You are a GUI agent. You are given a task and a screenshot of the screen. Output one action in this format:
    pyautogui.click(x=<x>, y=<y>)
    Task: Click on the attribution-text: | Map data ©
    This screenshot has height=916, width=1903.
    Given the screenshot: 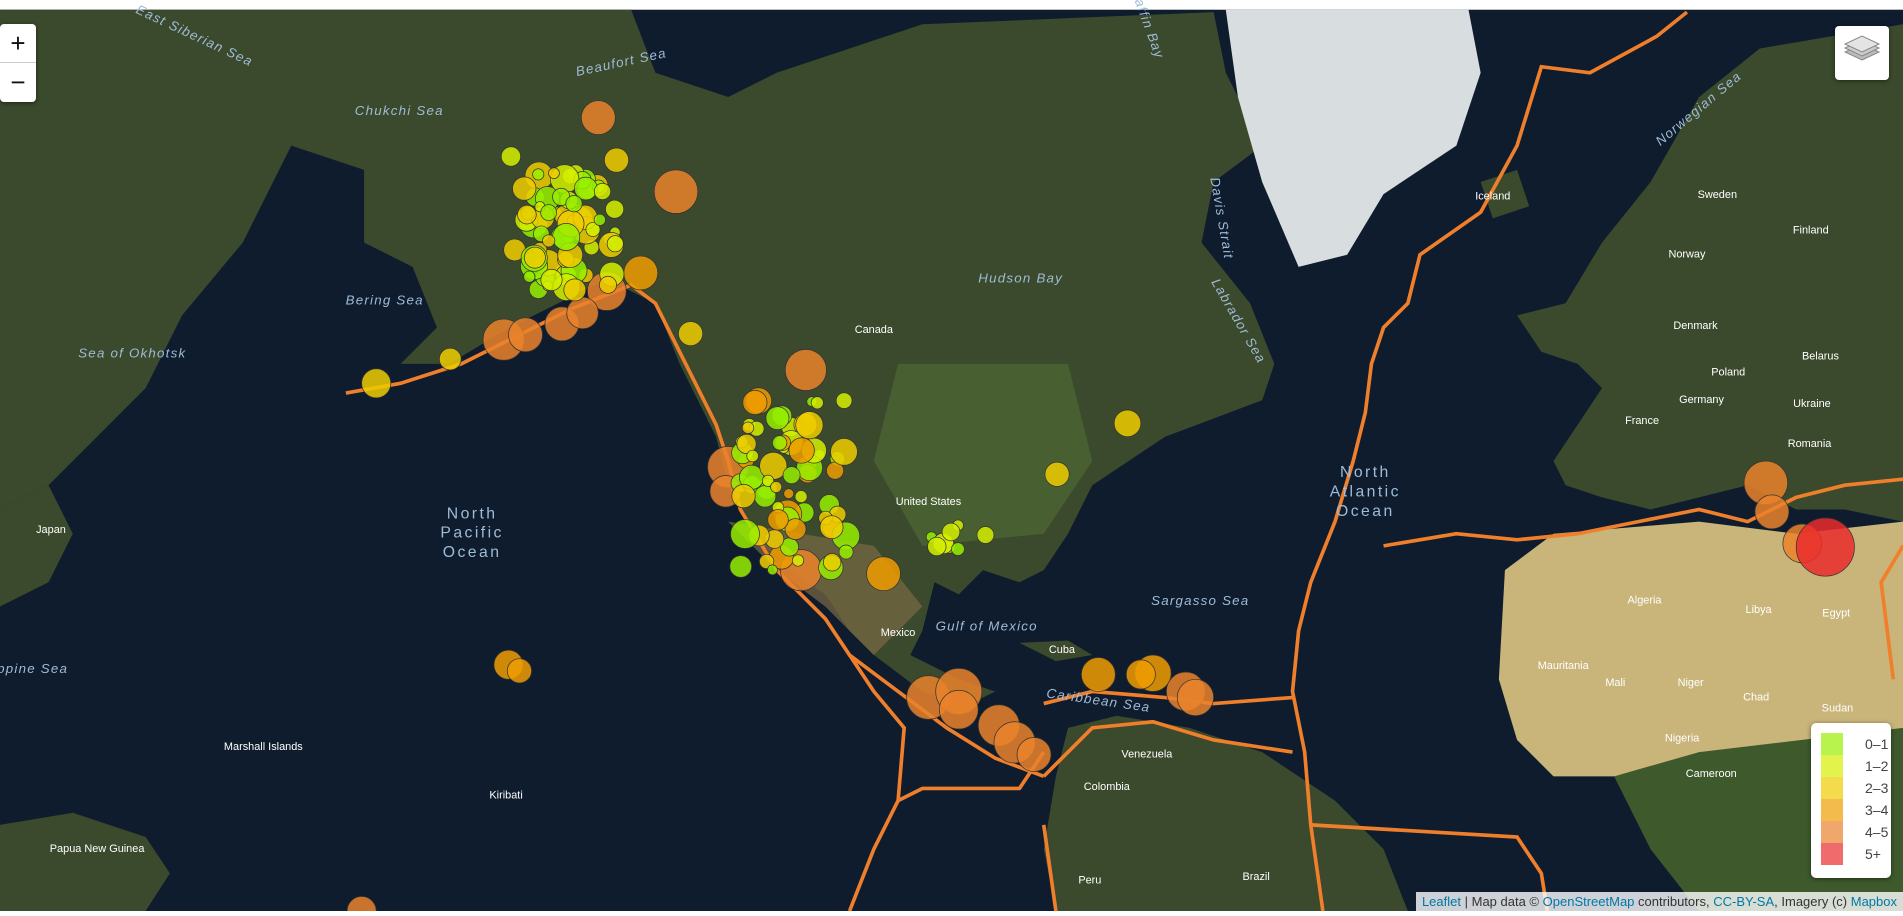 What is the action you would take?
    pyautogui.click(x=1502, y=901)
    